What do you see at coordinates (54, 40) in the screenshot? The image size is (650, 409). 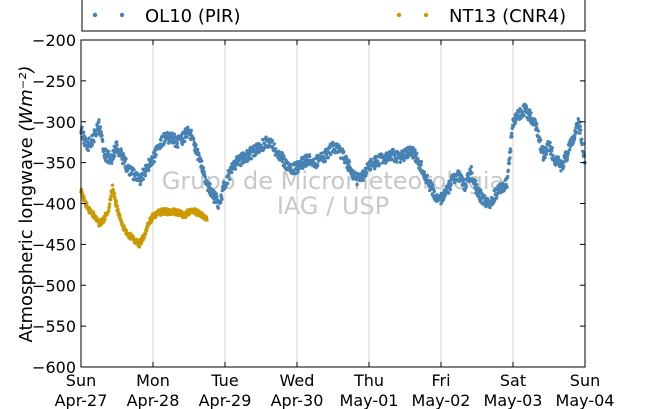 I see `y-tick-label: −200` at bounding box center [54, 40].